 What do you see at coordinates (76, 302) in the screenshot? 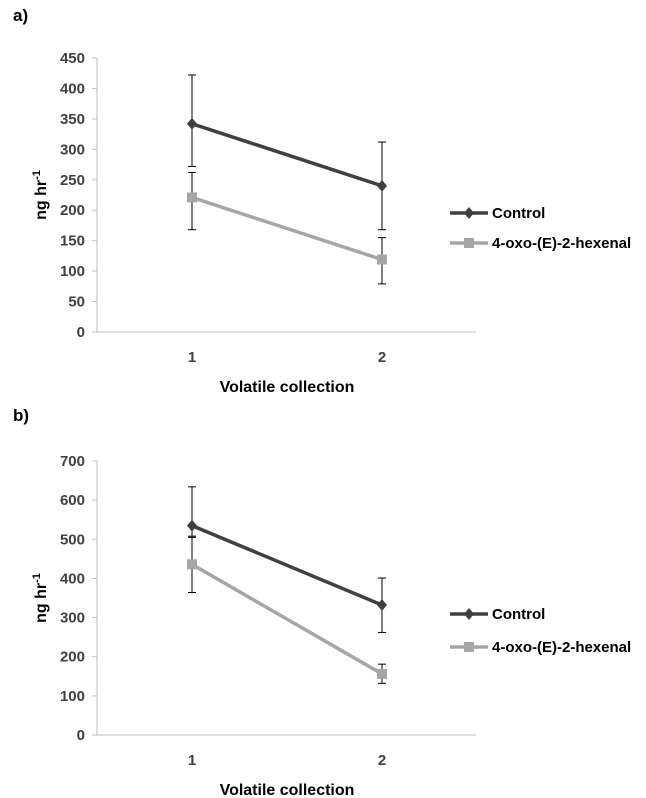
I see `y-tick-label: 50` at bounding box center [76, 302].